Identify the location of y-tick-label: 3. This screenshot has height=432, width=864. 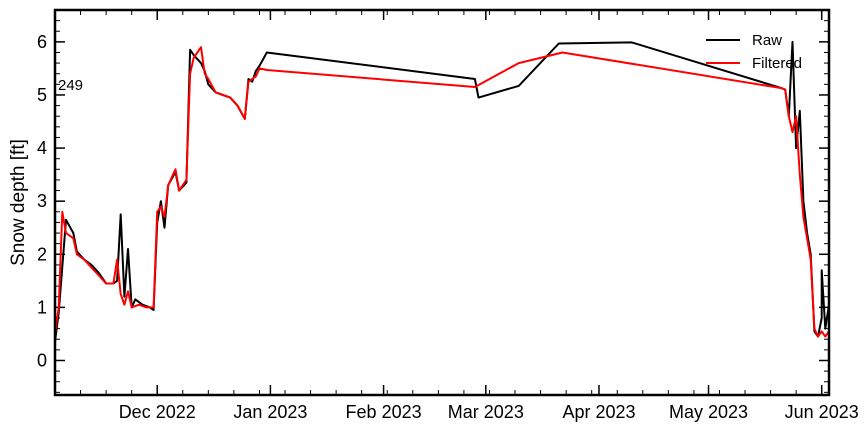
(42, 201).